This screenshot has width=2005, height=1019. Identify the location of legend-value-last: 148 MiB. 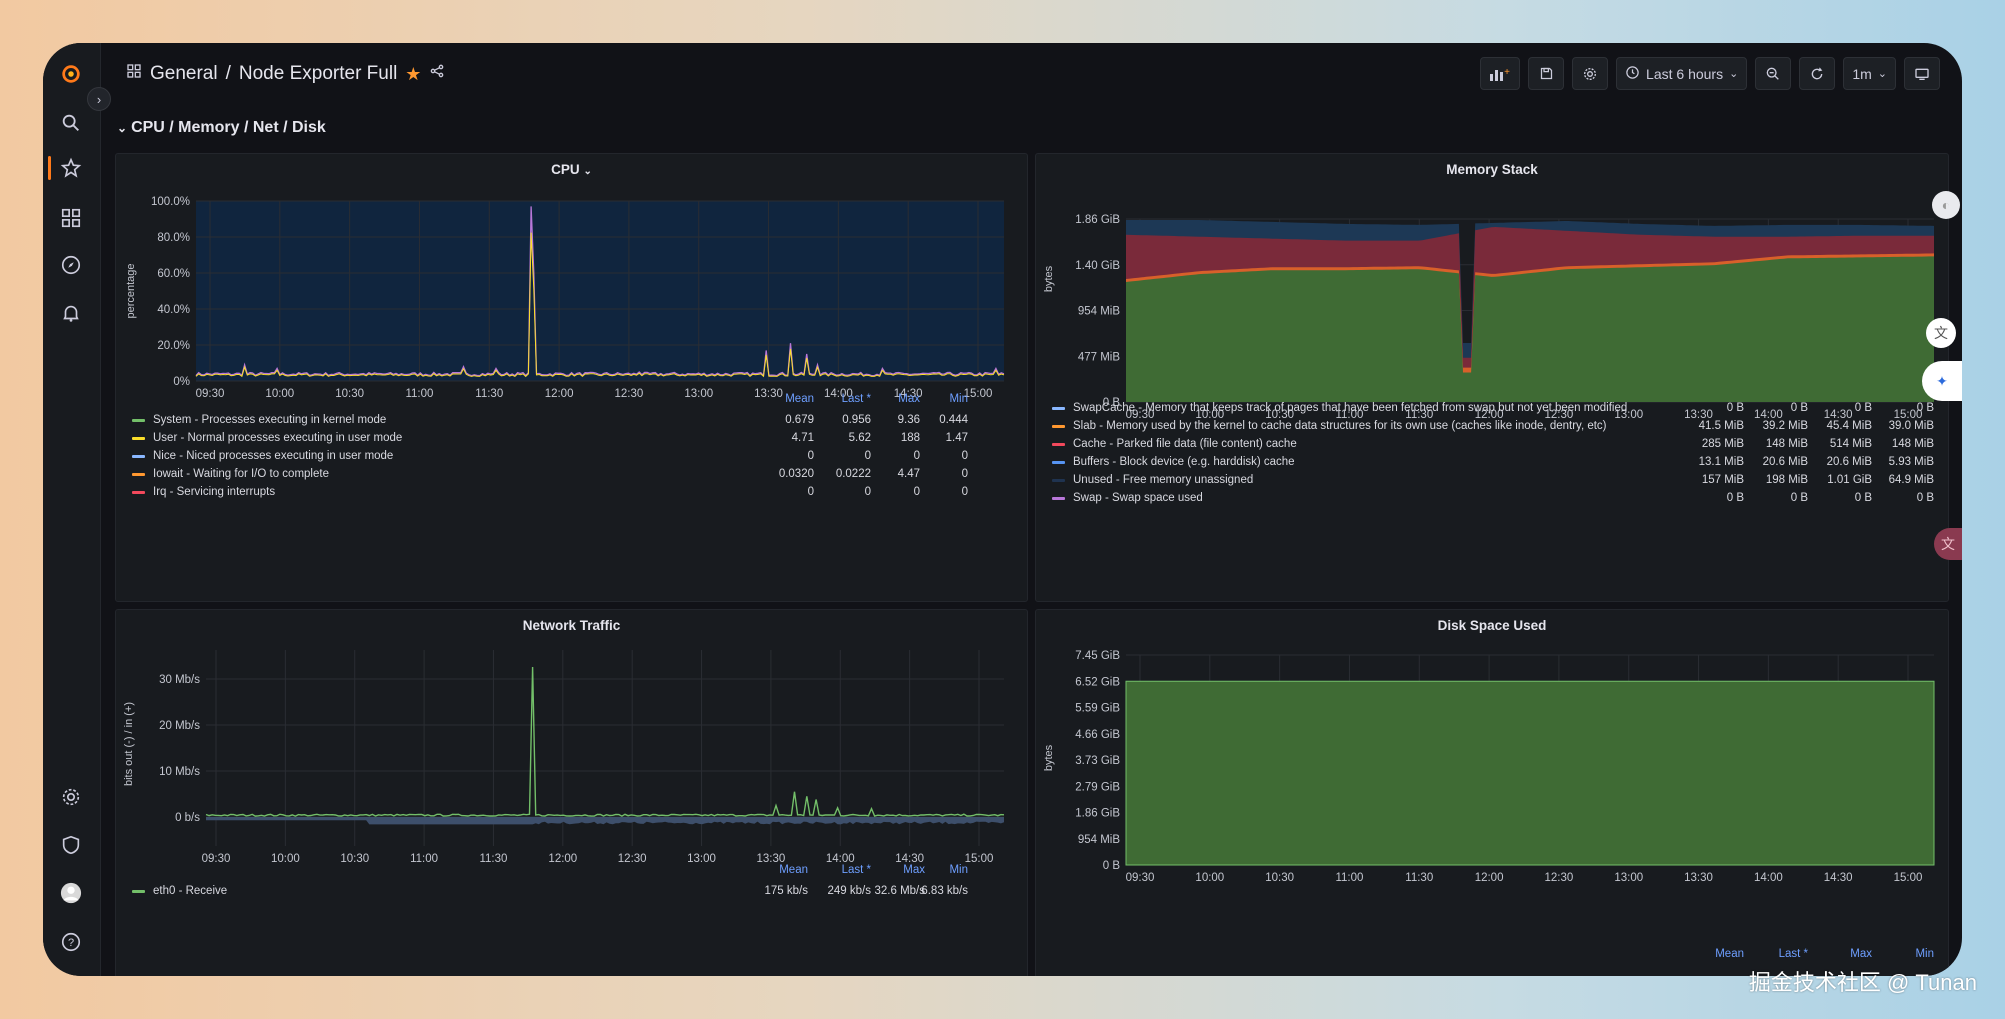
(1786, 444).